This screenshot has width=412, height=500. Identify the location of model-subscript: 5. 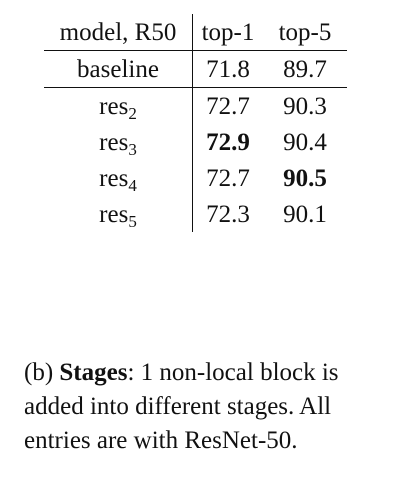
(132, 221).